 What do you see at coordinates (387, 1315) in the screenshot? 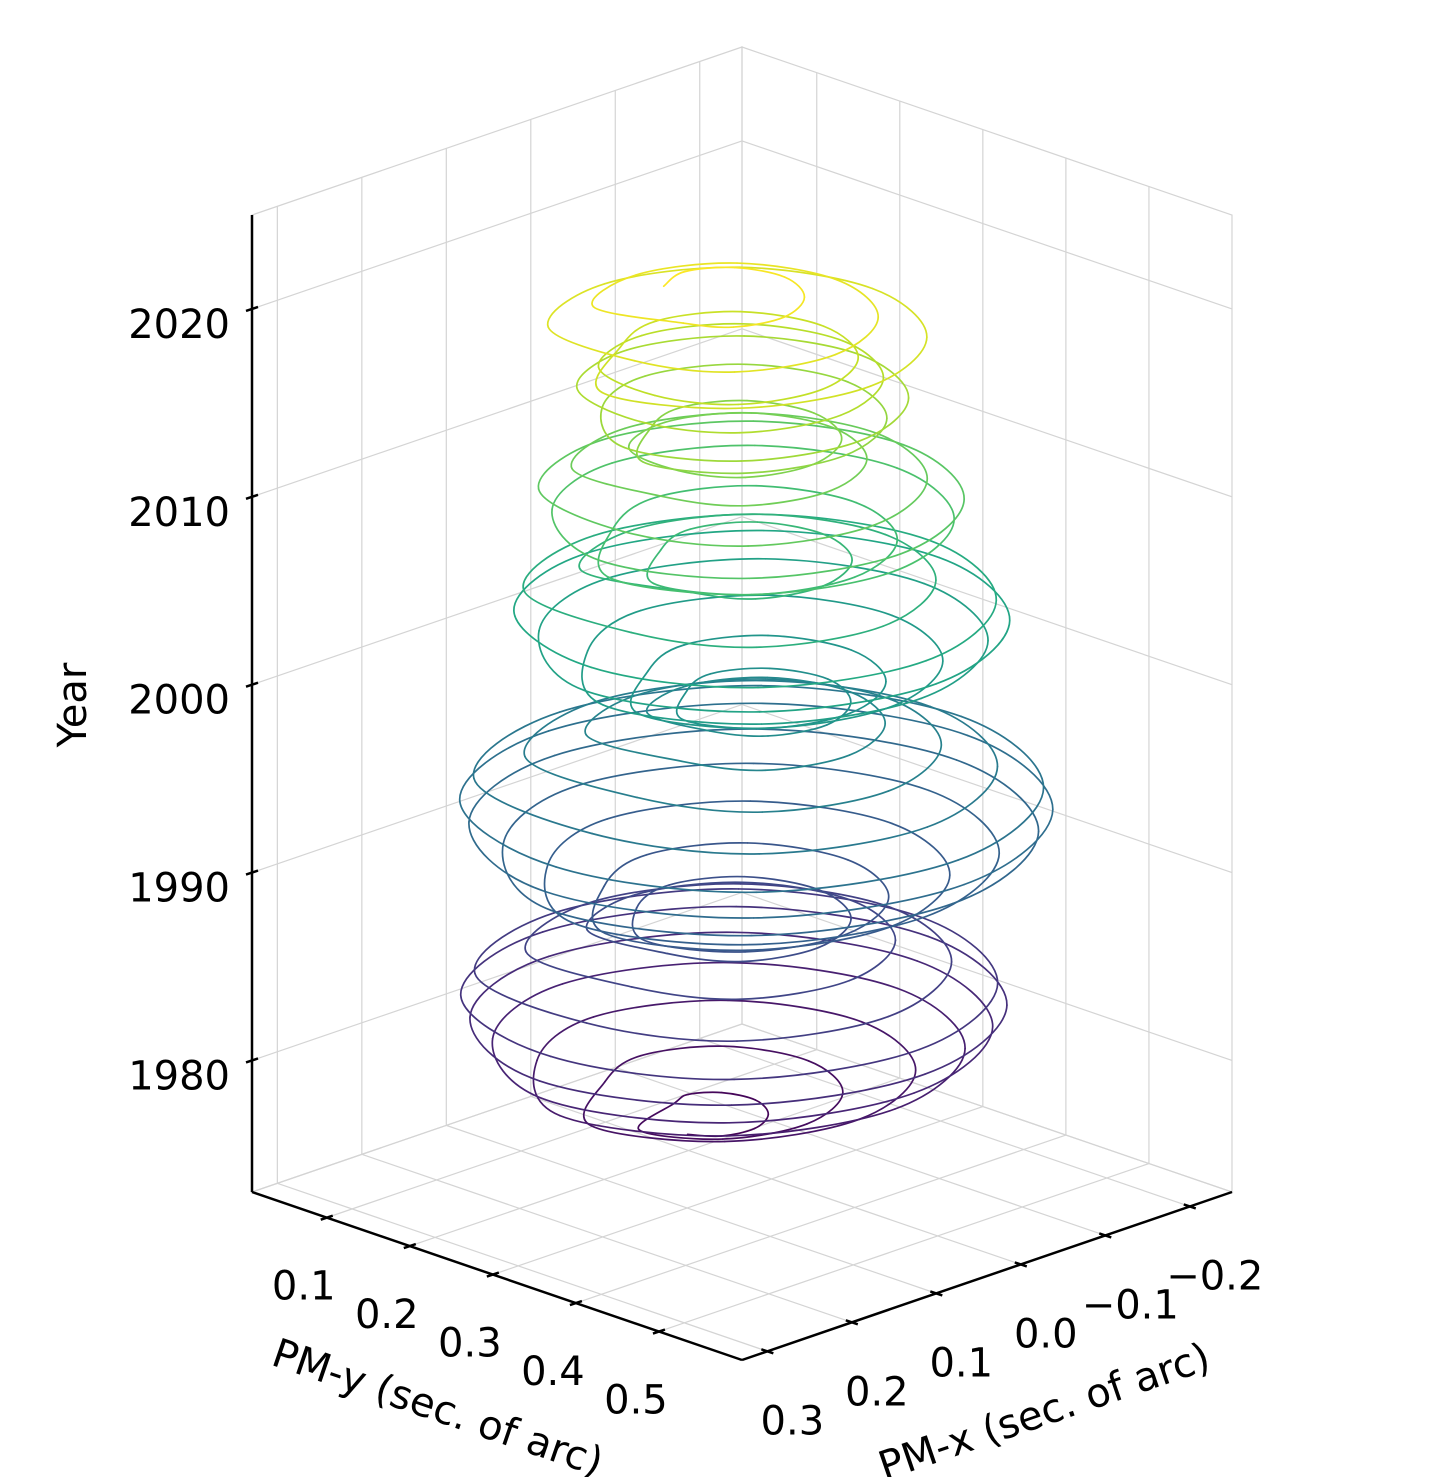
I see `y-tick-label: 0.2` at bounding box center [387, 1315].